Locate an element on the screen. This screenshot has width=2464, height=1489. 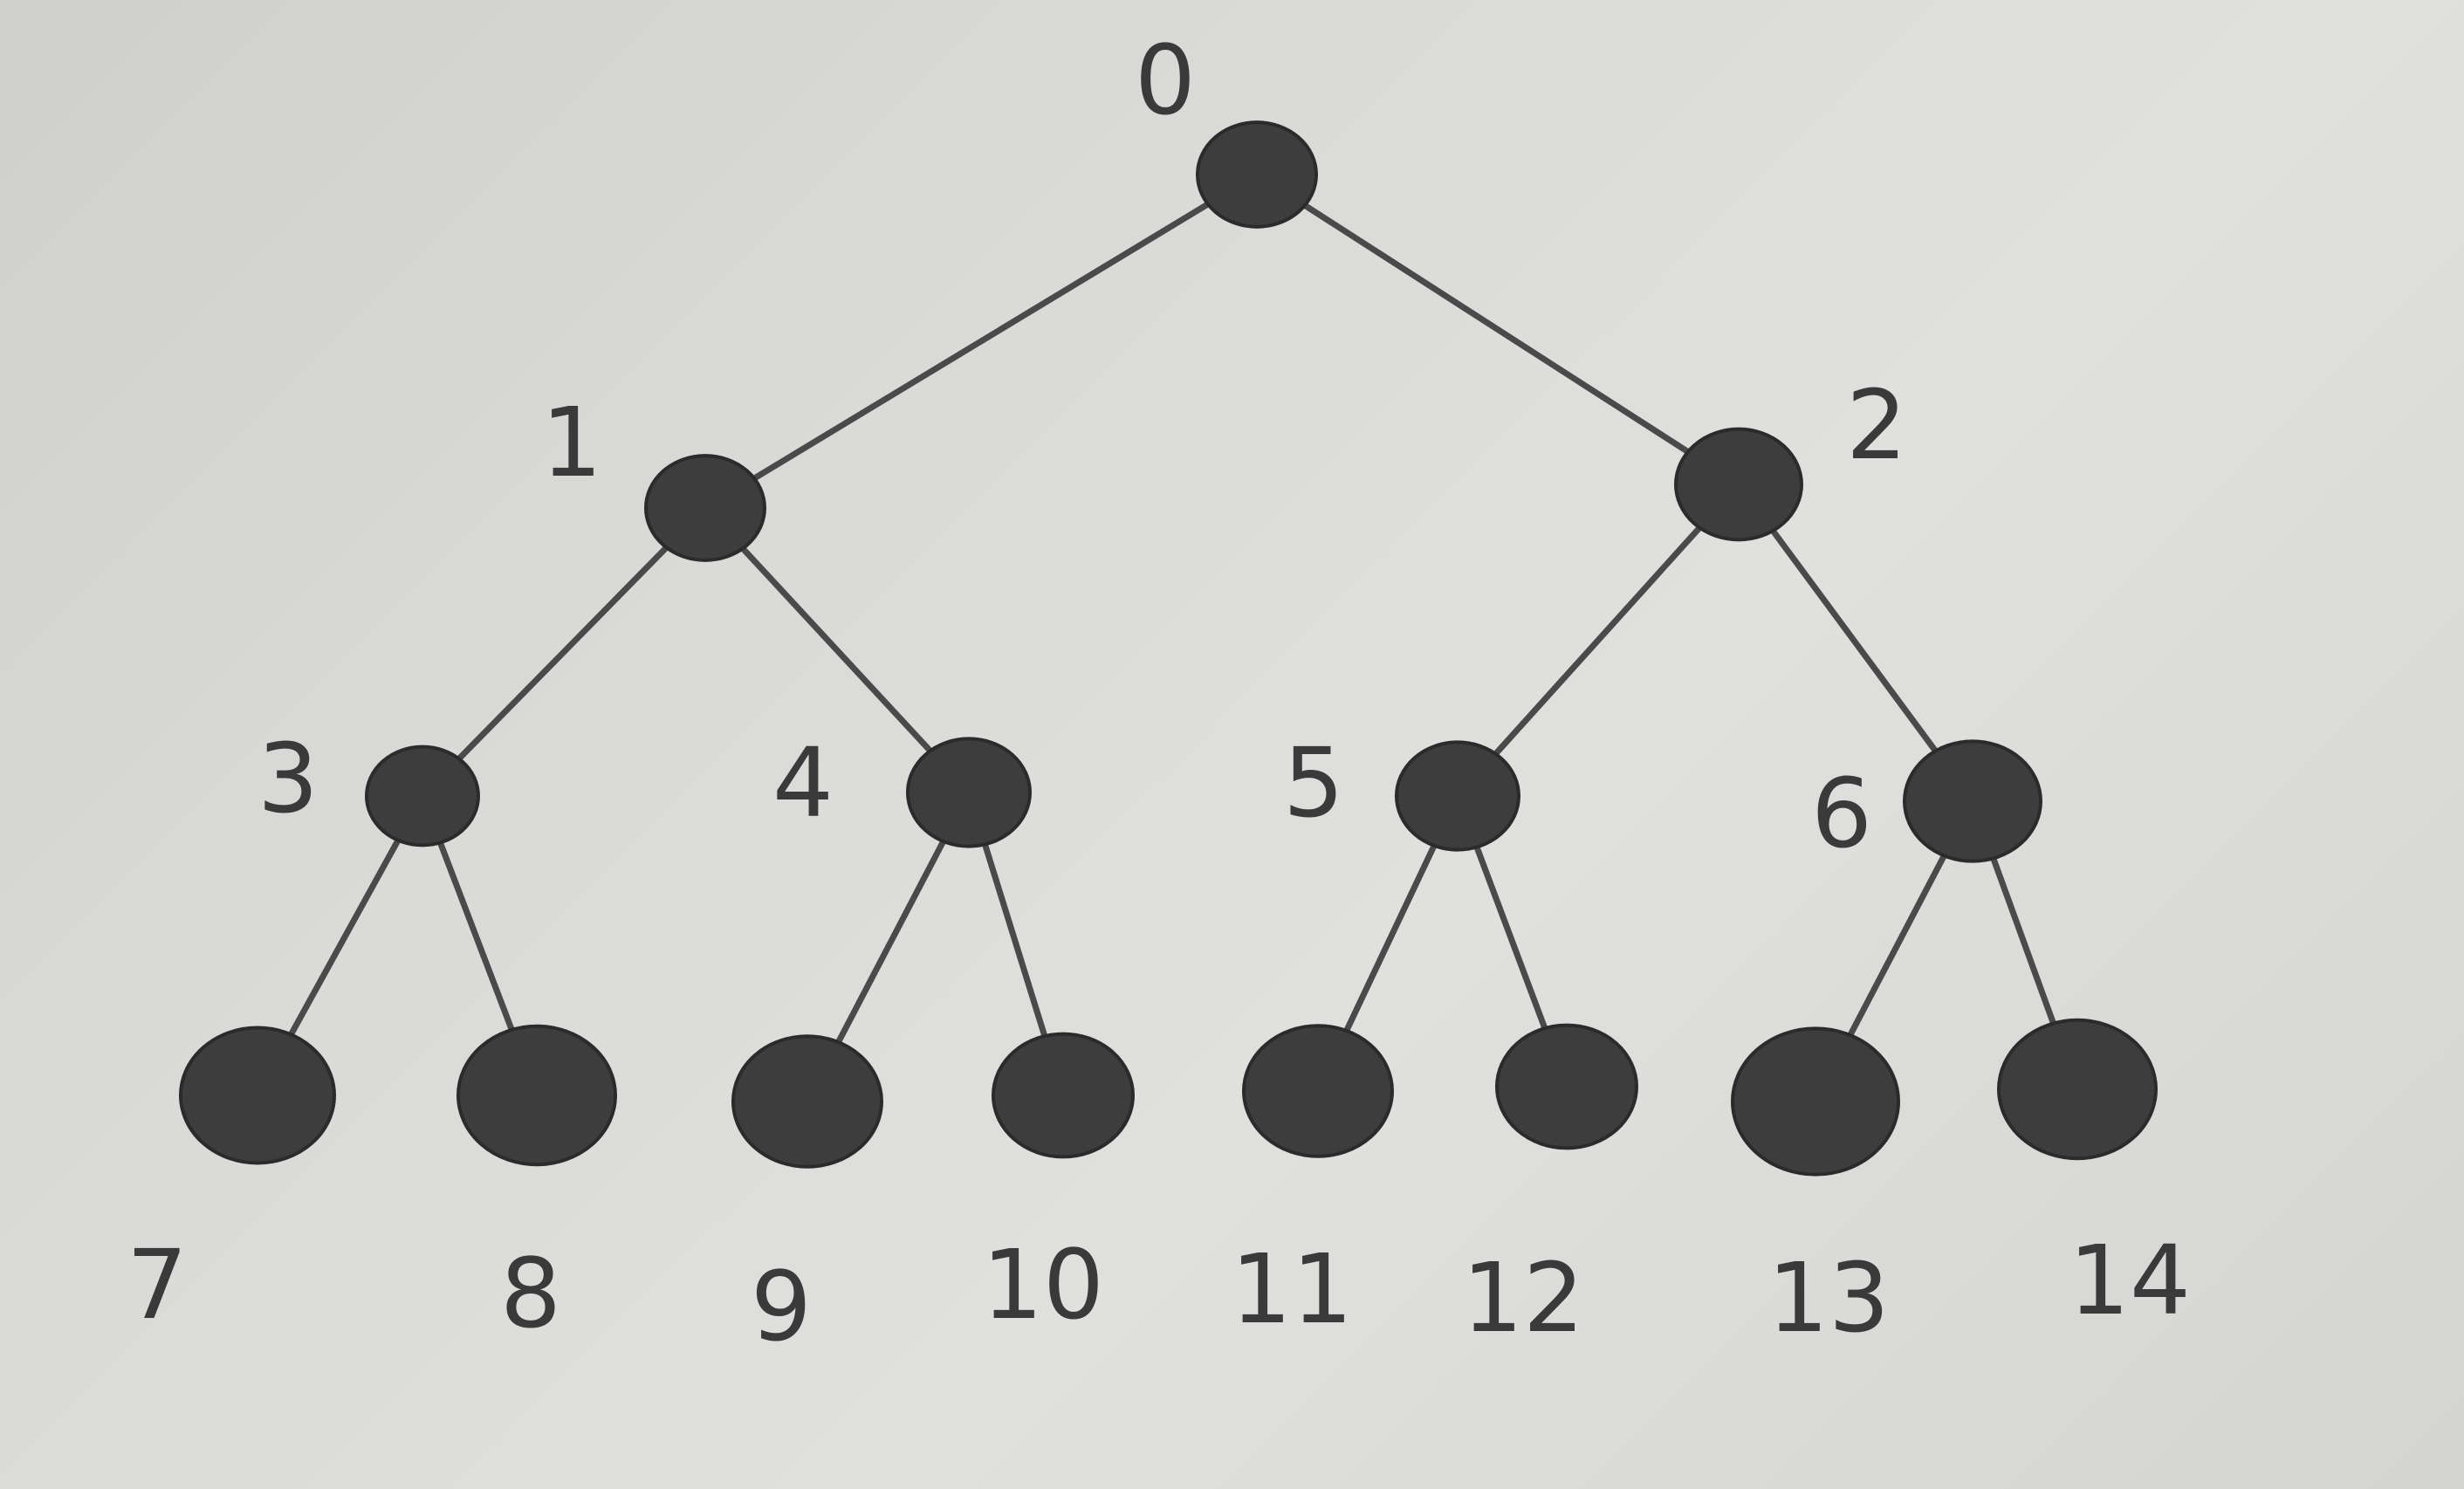
node-label-6: 6 is located at coordinates (1842, 813).